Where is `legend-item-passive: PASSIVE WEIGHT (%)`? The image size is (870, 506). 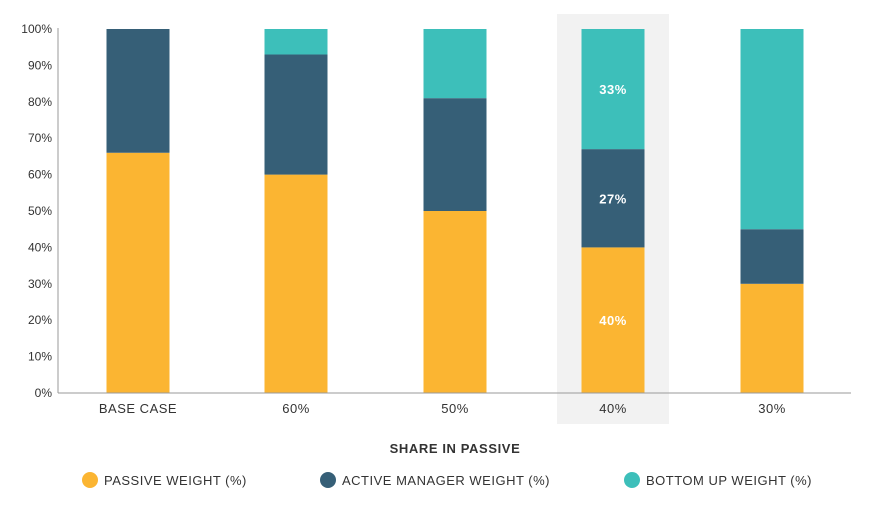 legend-item-passive: PASSIVE WEIGHT (%) is located at coordinates (164, 480).